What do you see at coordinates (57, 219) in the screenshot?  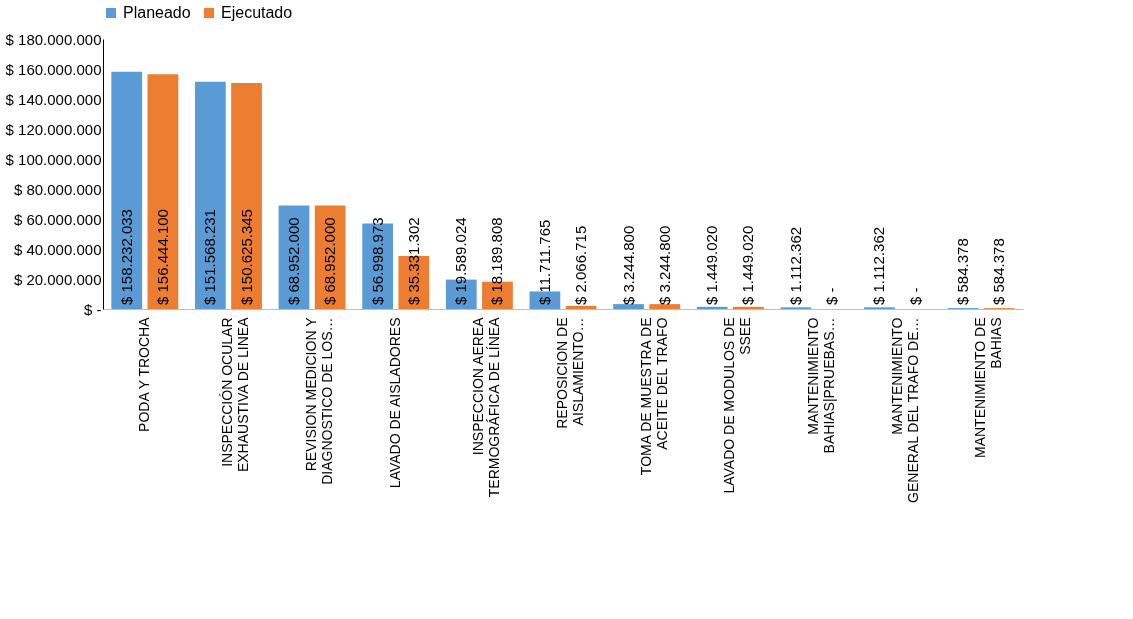 I see `y-tick-label: $ 60.000.000` at bounding box center [57, 219].